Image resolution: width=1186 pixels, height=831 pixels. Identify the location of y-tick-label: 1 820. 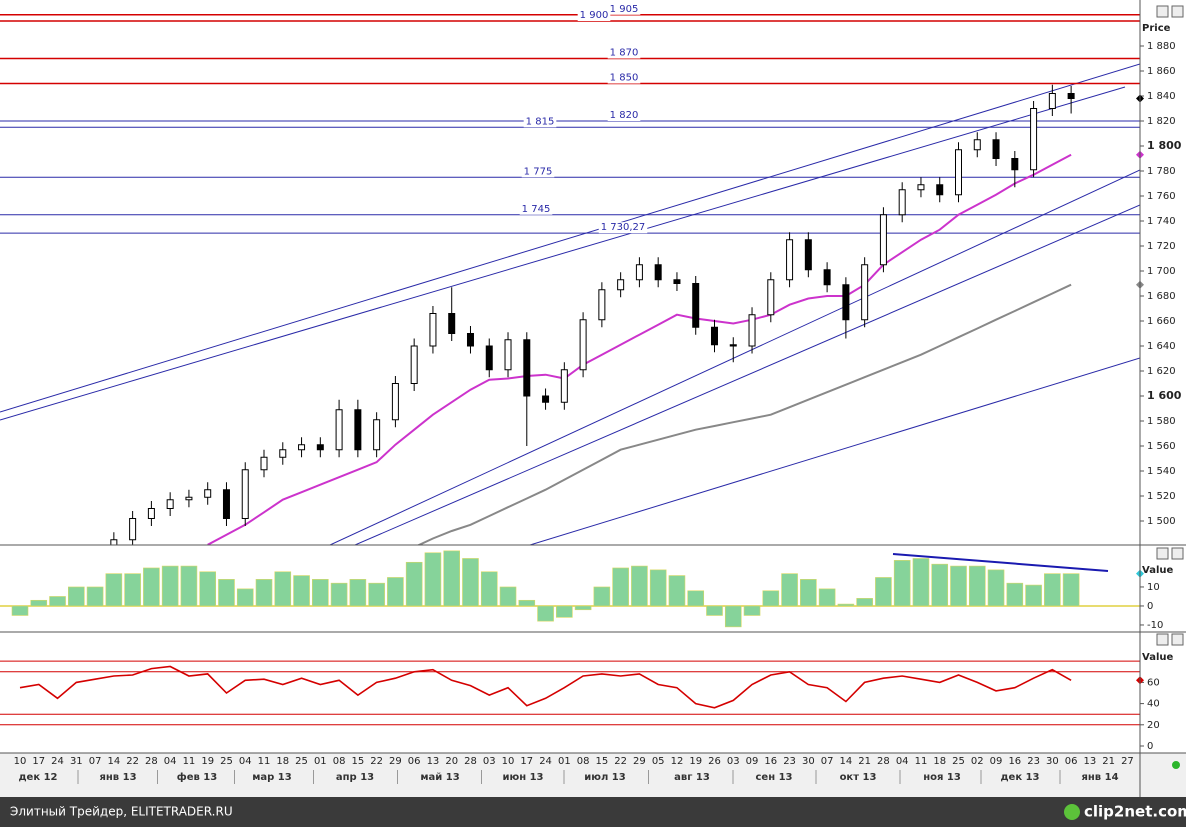
(1161, 121).